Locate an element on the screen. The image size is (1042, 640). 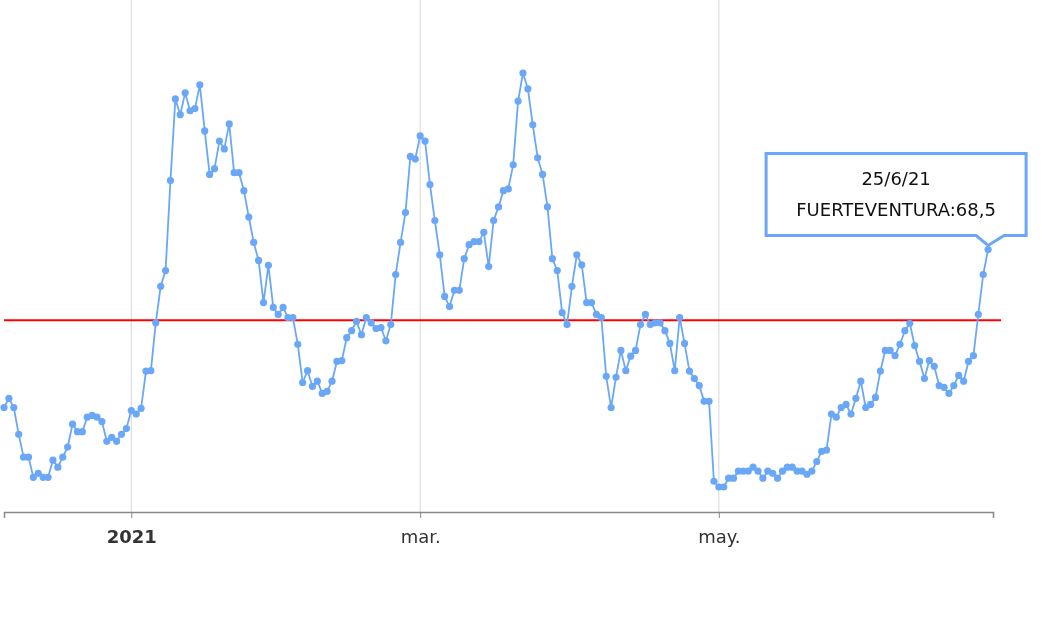
x-tick-label: 2021 is located at coordinates (131, 536).